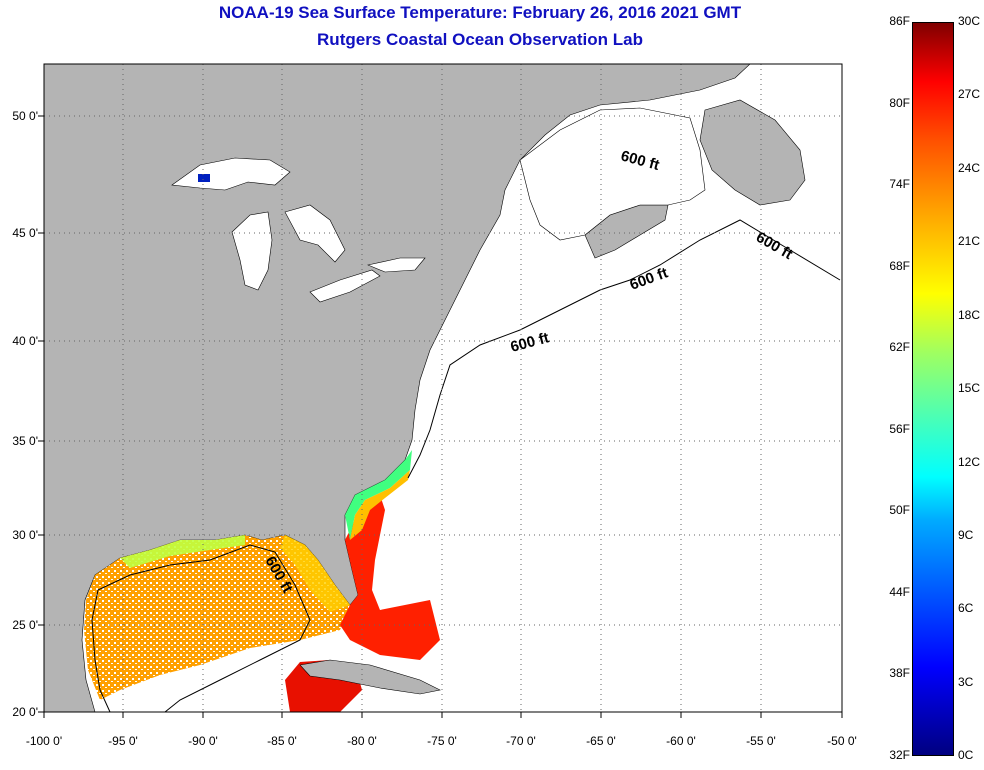 The width and height of the screenshot is (984, 770). Describe the element at coordinates (25, 441) in the screenshot. I see `lat-label-35: 35 0'` at that location.